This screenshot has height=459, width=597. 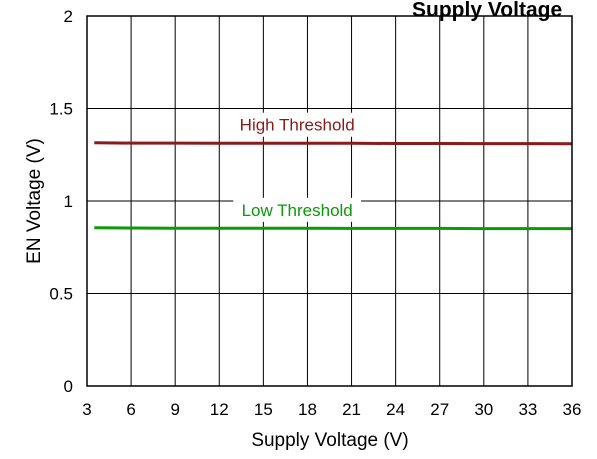 What do you see at coordinates (61, 109) in the screenshot?
I see `y-tick-label: 1.5` at bounding box center [61, 109].